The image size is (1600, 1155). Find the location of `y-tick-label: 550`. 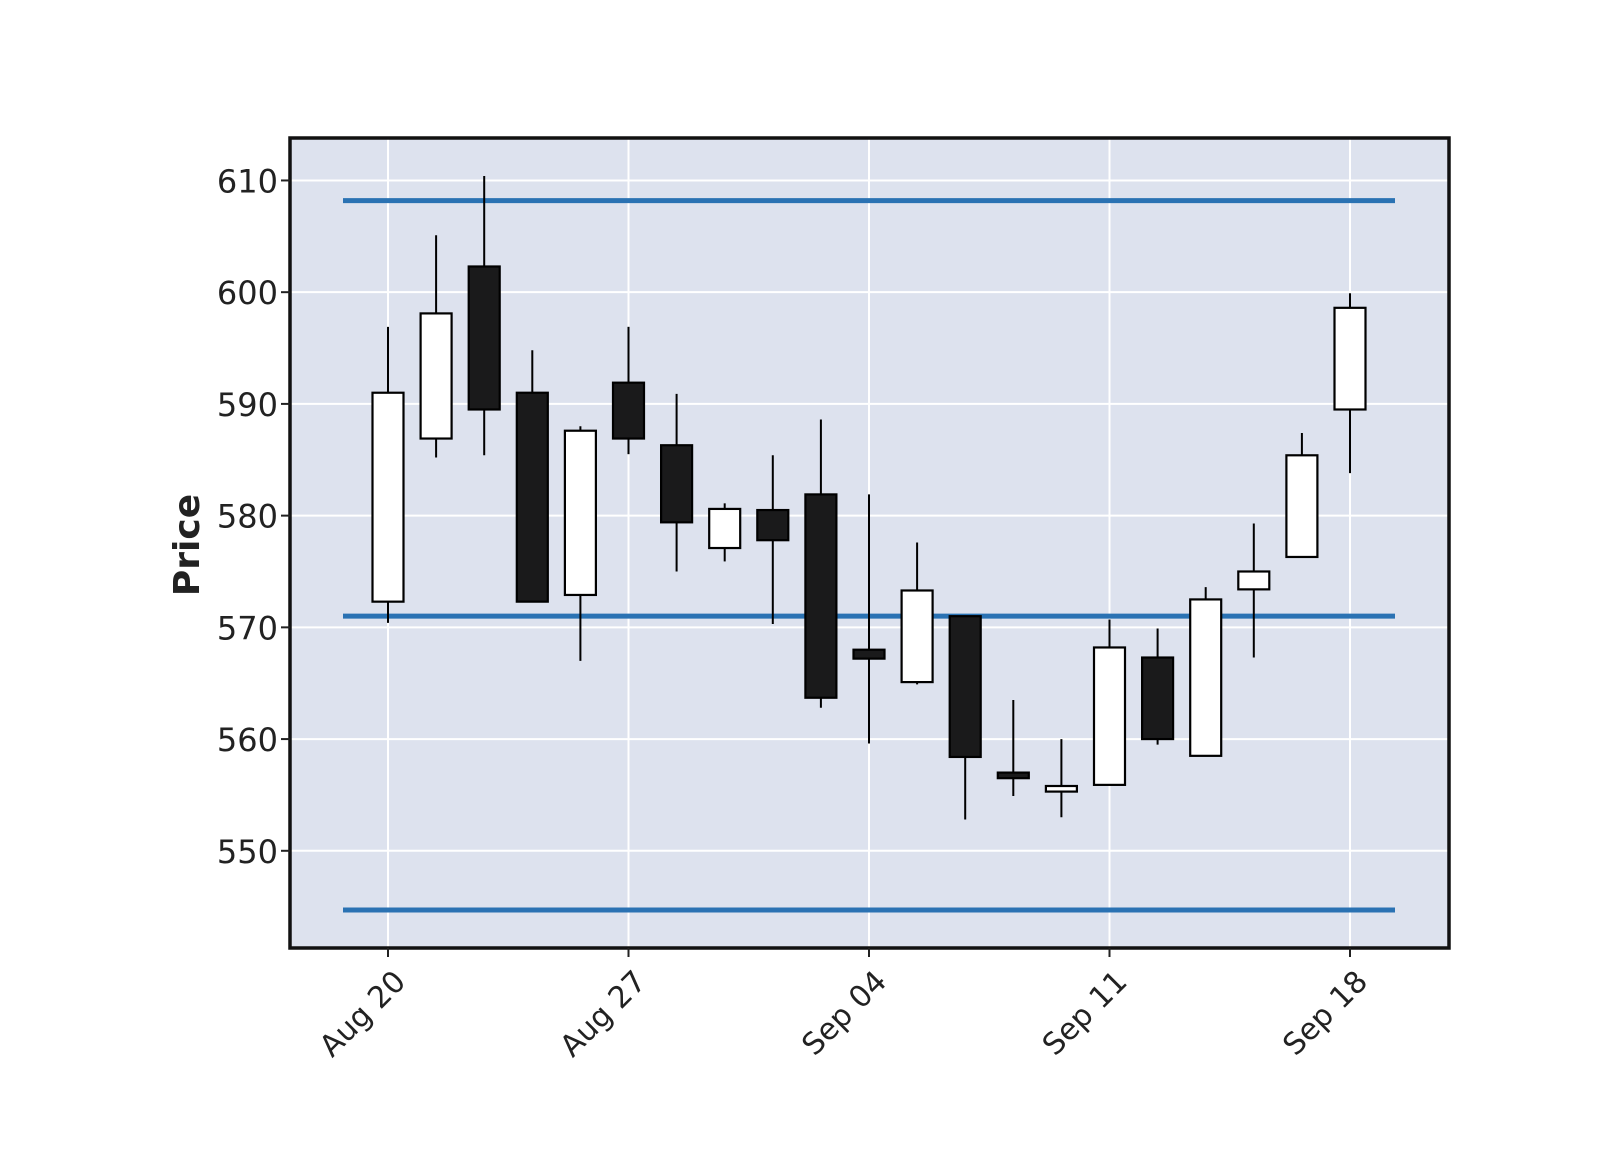

y-tick-label: 550 is located at coordinates (247, 852).